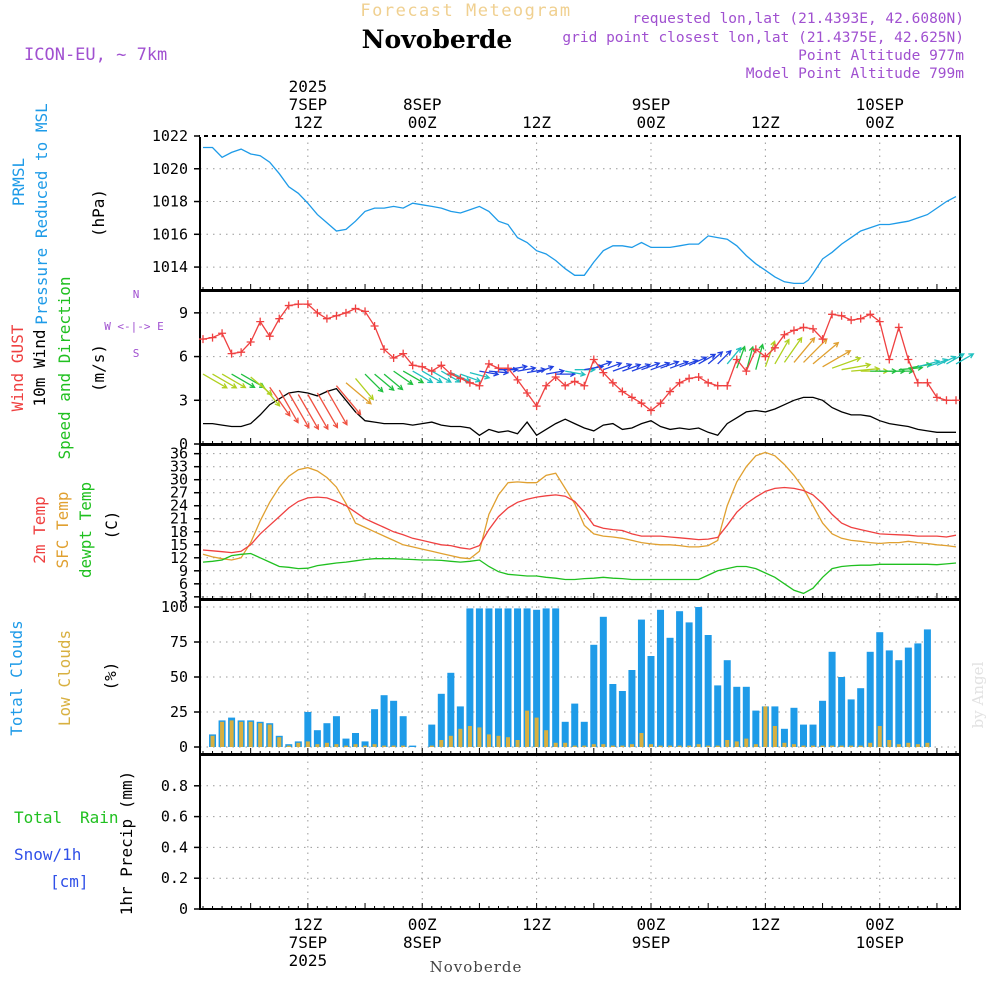 The image size is (1000, 1000). I want to click on y-tick-label: 9, so click(183, 571).